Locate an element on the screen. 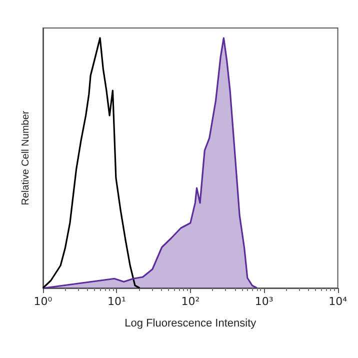 The width and height of the screenshot is (358, 358). x-tick-label: 10² is located at coordinates (190, 301).